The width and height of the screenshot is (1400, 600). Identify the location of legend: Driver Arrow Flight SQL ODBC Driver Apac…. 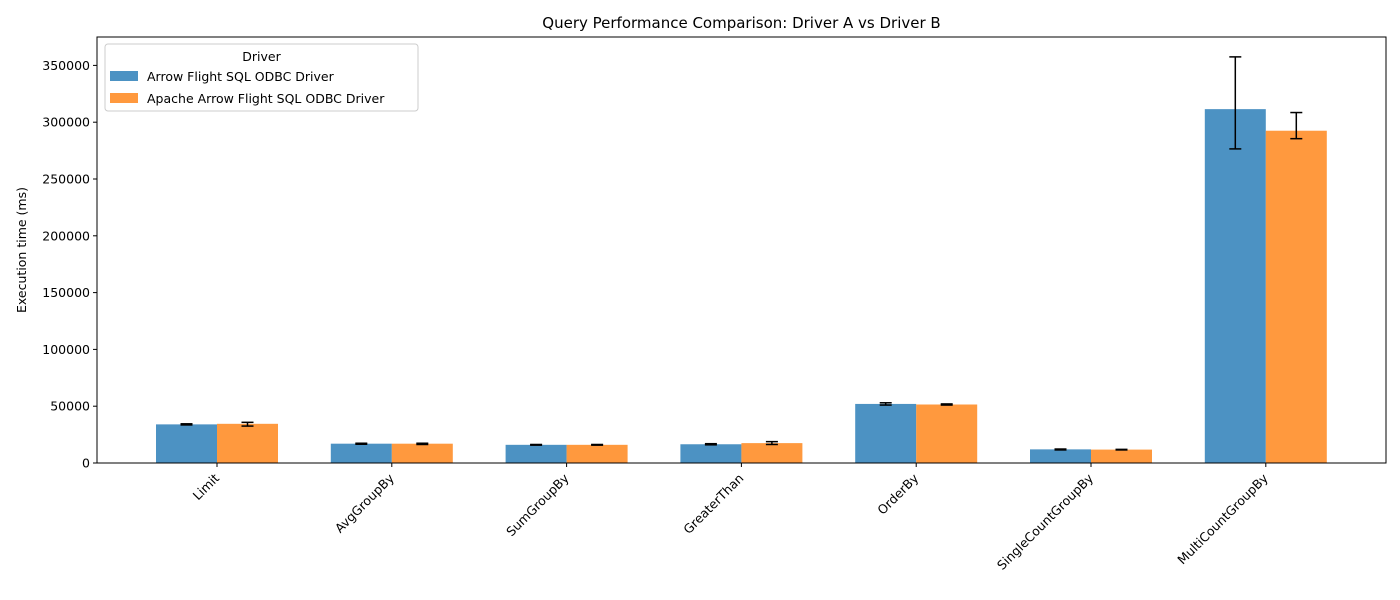
(261, 77).